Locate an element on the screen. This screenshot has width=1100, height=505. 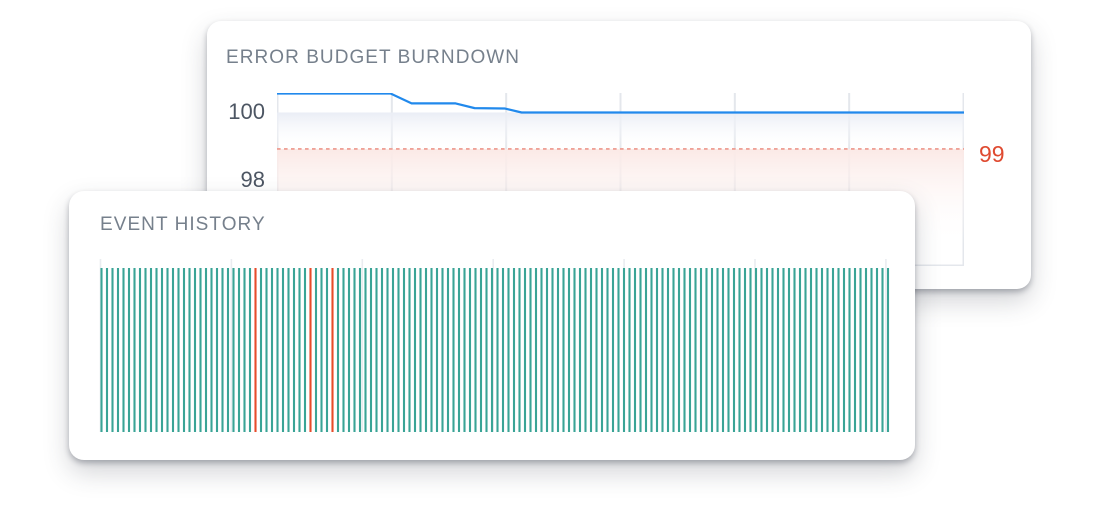
burndown-card-title: ERROR BUDGET BURNDOWN is located at coordinates (373, 57).